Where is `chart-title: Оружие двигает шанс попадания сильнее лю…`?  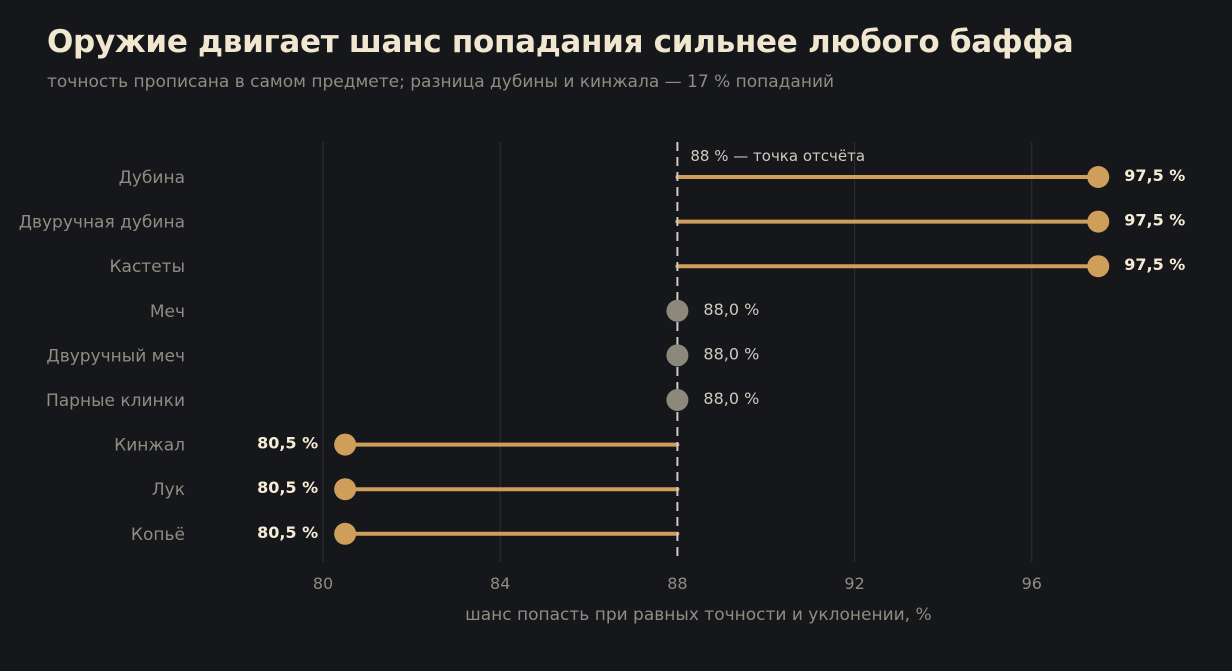 chart-title: Оружие двигает шанс попадания сильнее лю… is located at coordinates (560, 42).